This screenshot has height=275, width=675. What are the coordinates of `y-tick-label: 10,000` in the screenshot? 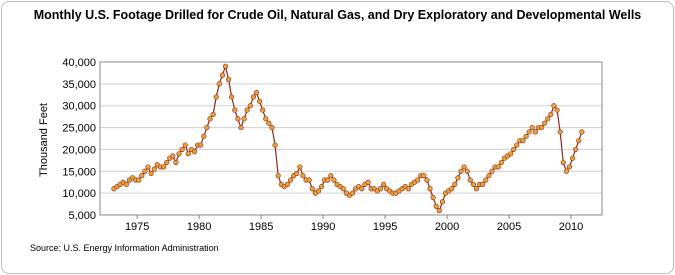 It's located at (79, 194).